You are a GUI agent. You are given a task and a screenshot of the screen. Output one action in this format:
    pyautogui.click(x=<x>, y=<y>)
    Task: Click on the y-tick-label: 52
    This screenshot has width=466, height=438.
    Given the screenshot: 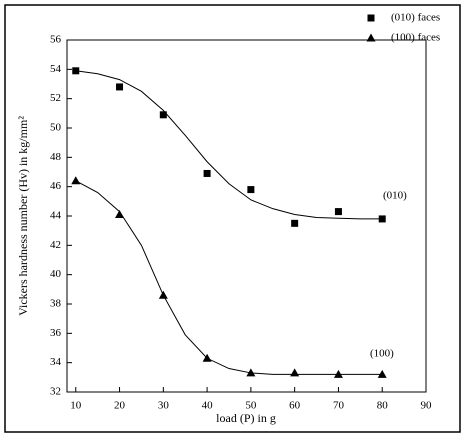 What is the action you would take?
    pyautogui.click(x=55, y=98)
    